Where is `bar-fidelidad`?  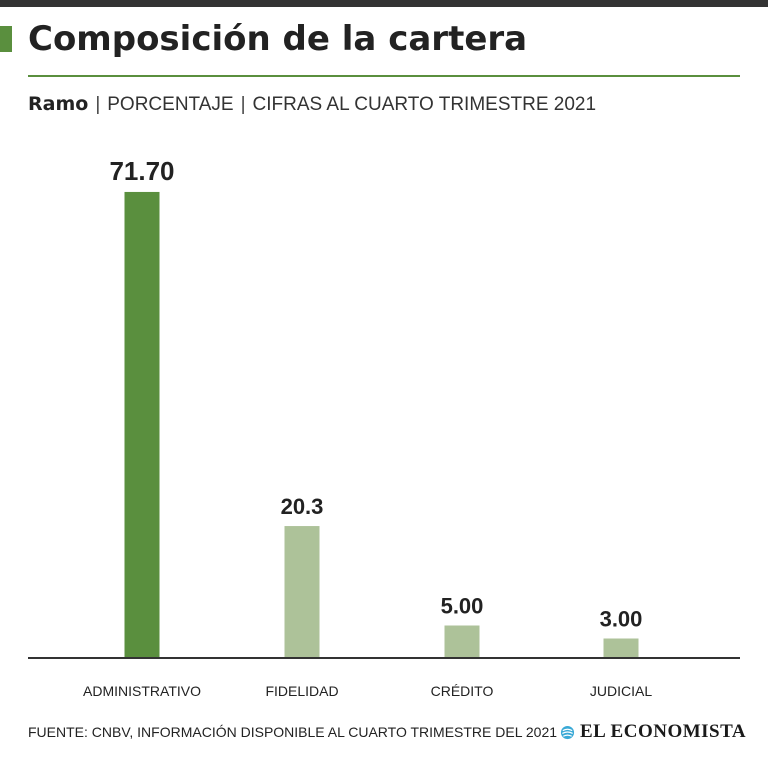
bar-fidelidad is located at coordinates (302, 592).